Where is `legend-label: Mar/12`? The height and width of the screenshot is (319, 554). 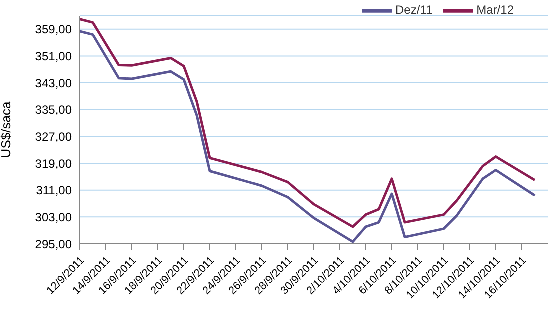
legend-label: Mar/12 is located at coordinates (495, 10).